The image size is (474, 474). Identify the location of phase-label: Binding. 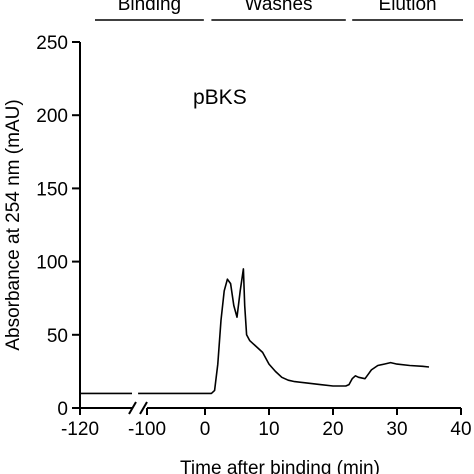
(149, 7).